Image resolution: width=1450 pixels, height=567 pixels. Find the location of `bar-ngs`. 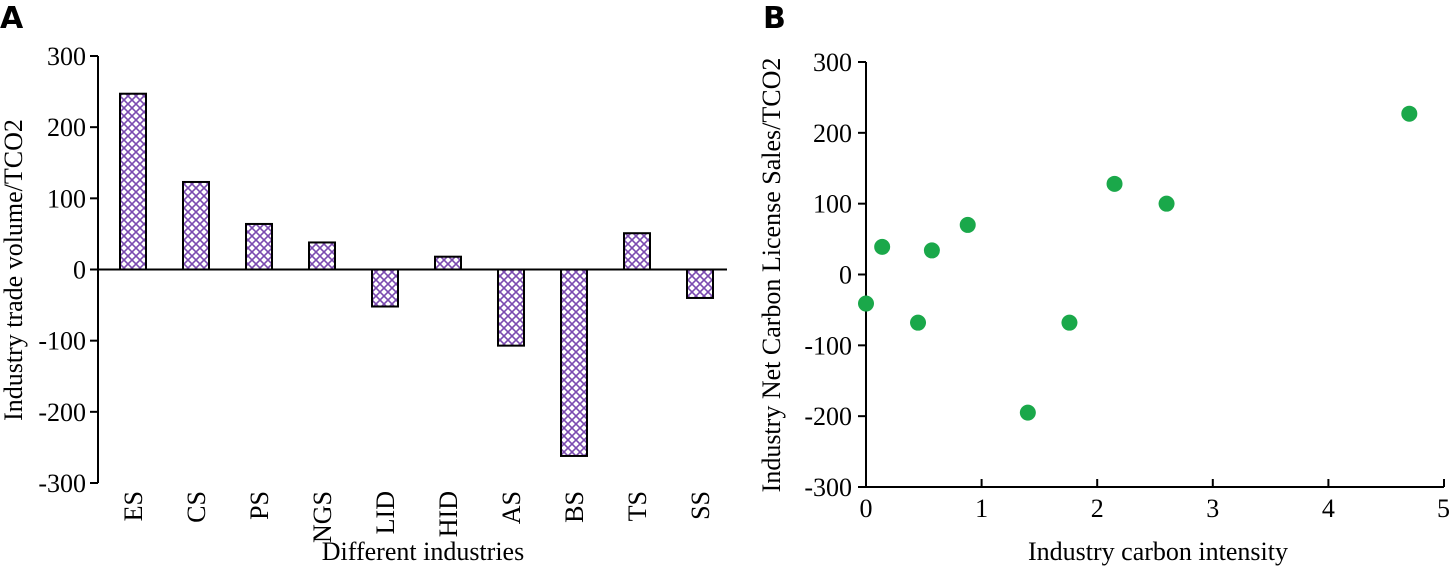

bar-ngs is located at coordinates (322, 256).